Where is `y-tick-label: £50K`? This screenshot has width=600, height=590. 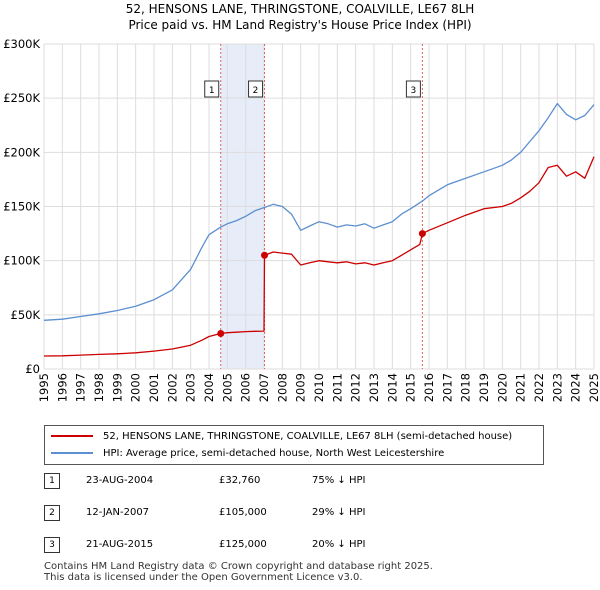 y-tick-label: £50K is located at coordinates (26, 315).